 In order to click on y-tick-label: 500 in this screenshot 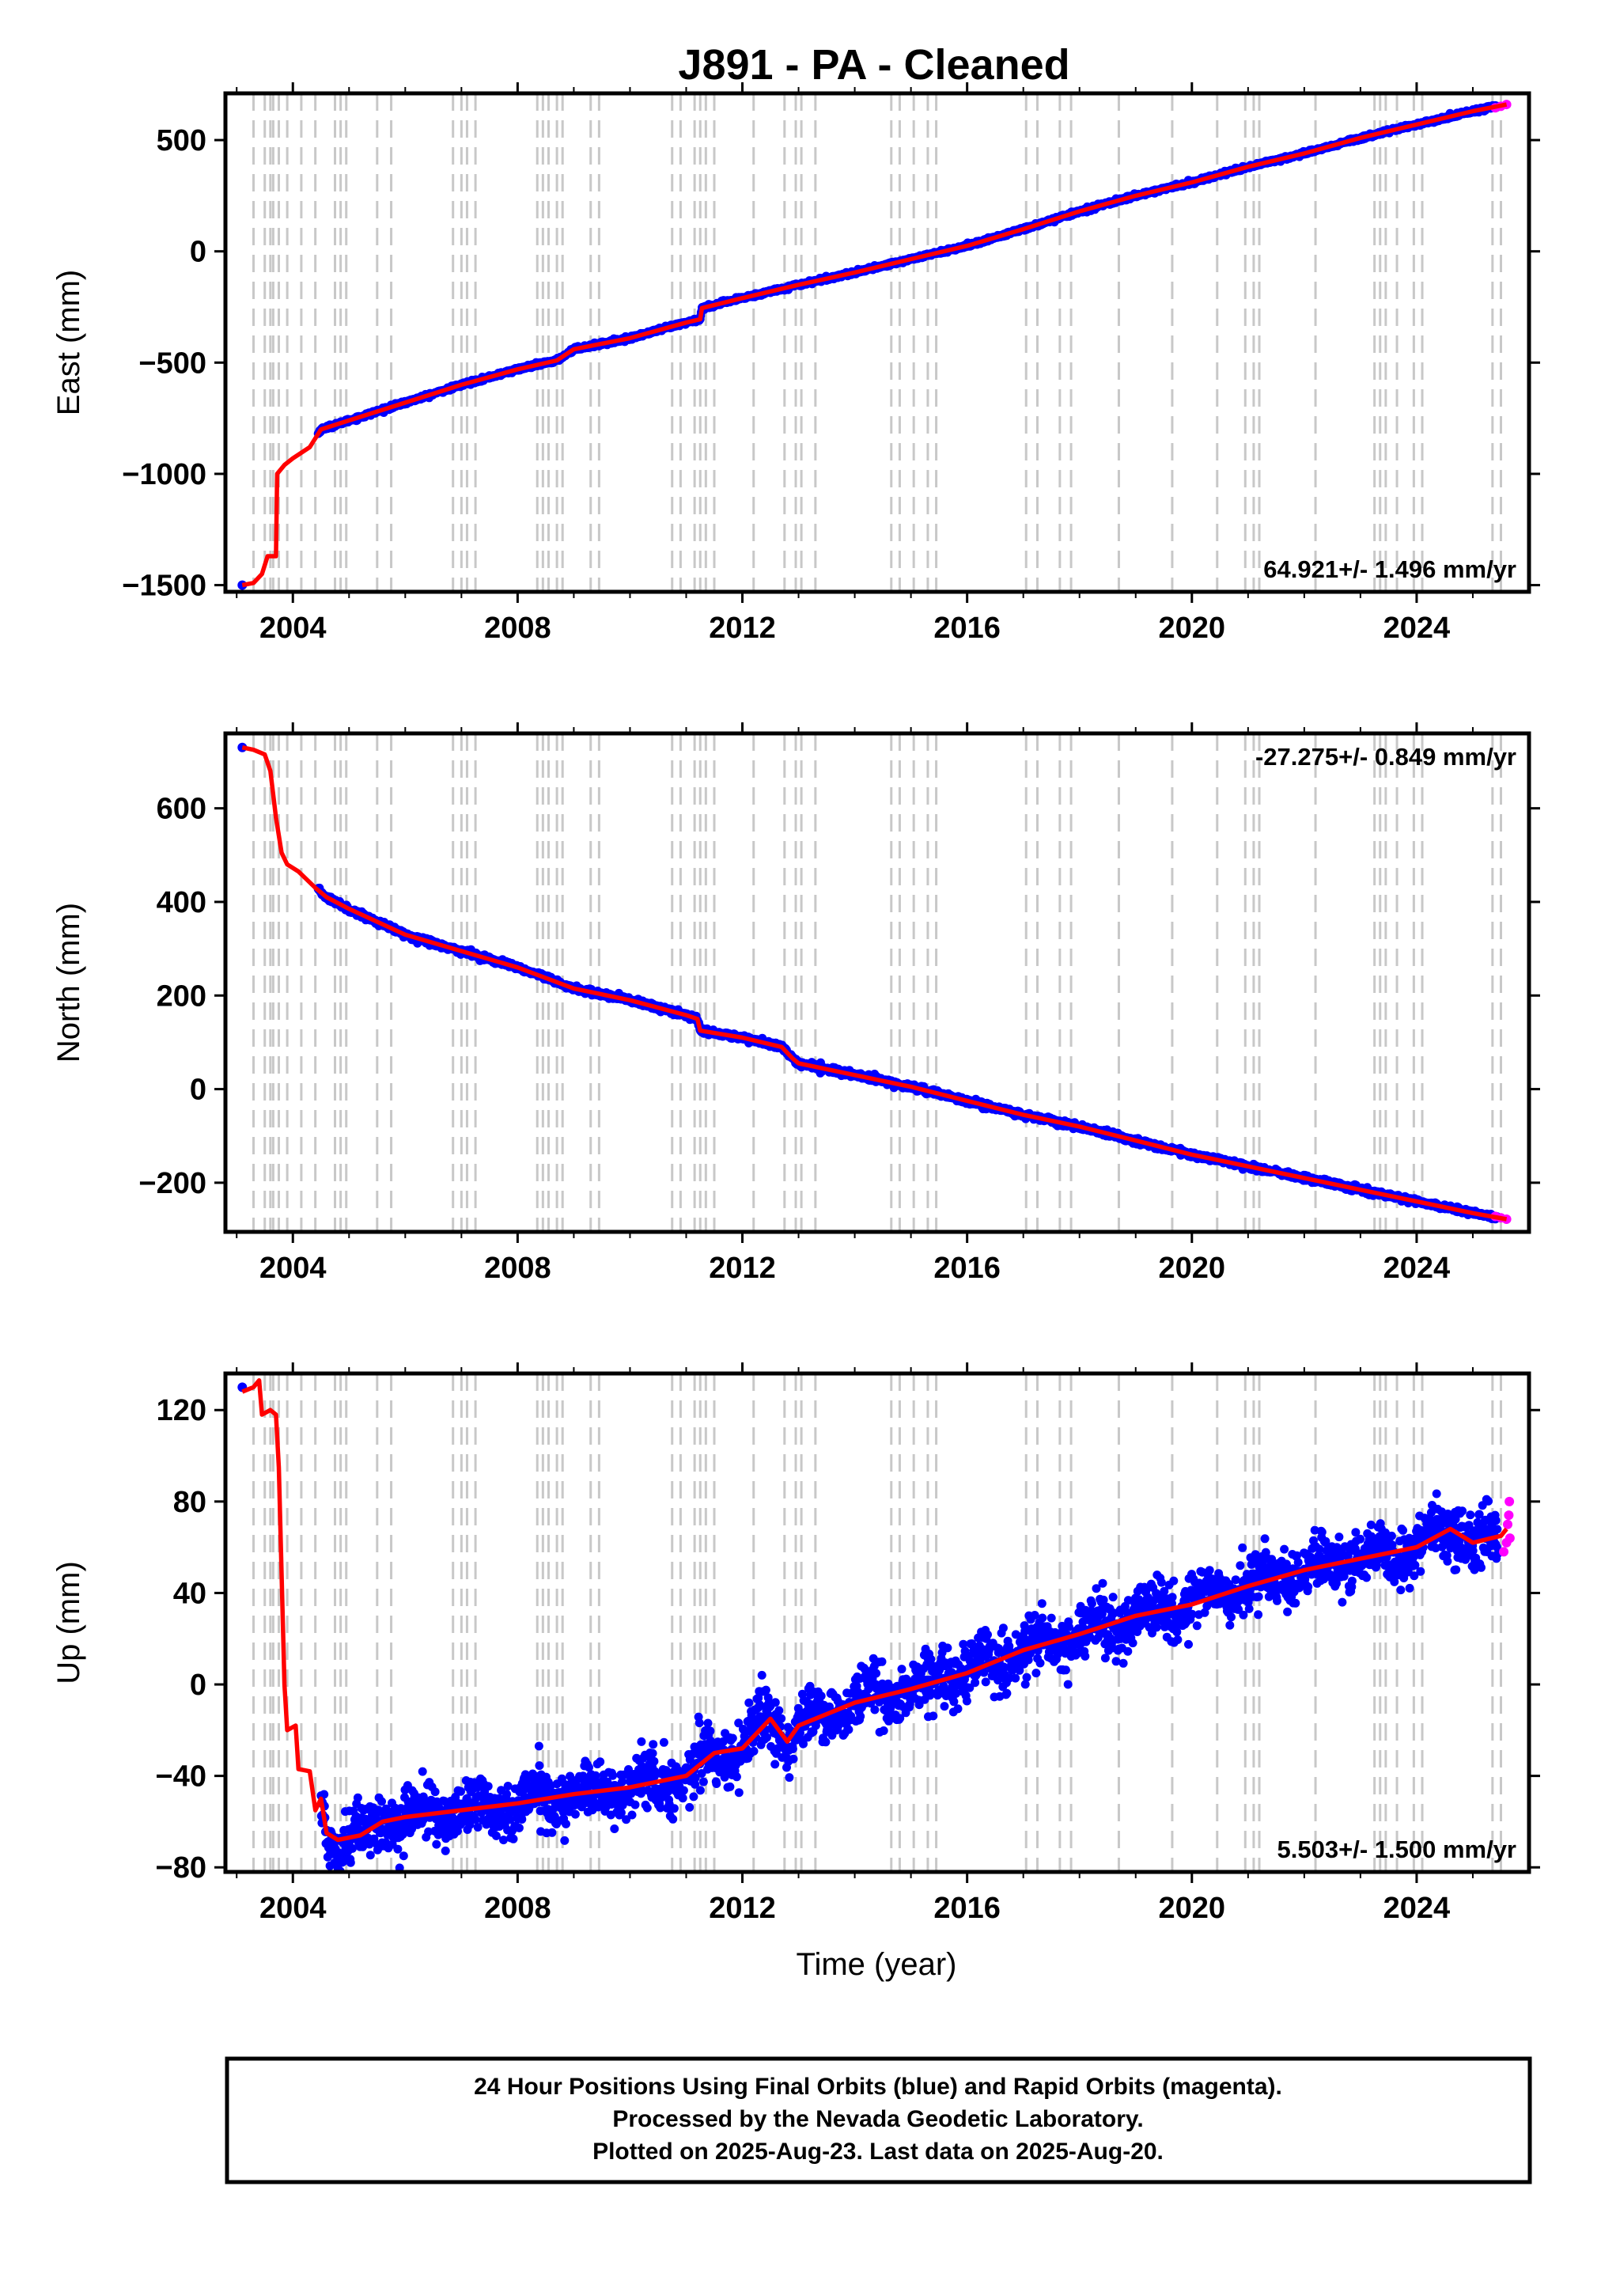, I will do `click(182, 140)`.